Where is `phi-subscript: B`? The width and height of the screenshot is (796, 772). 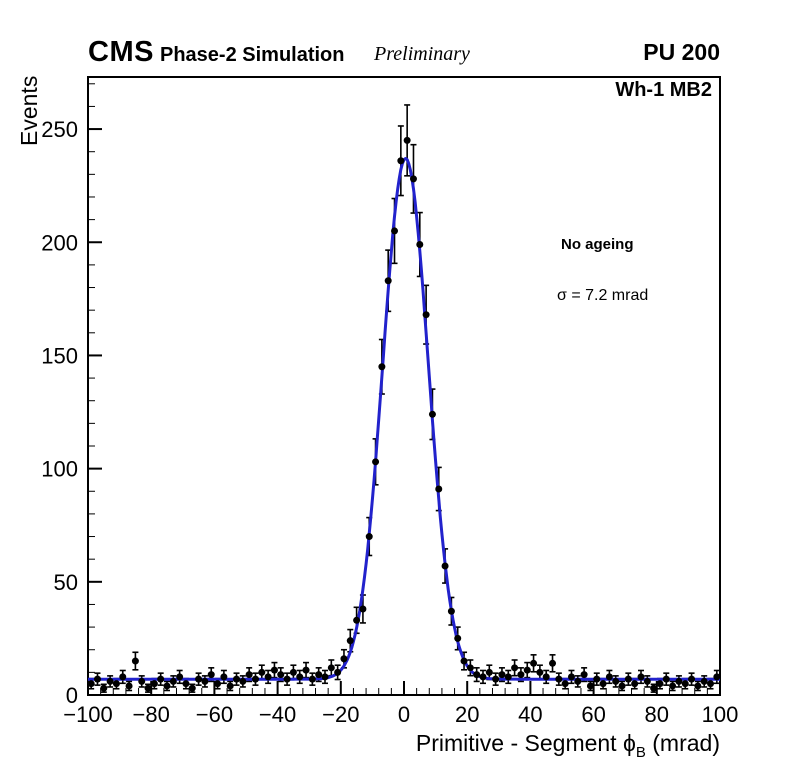
phi-subscript: B is located at coordinates (640, 752).